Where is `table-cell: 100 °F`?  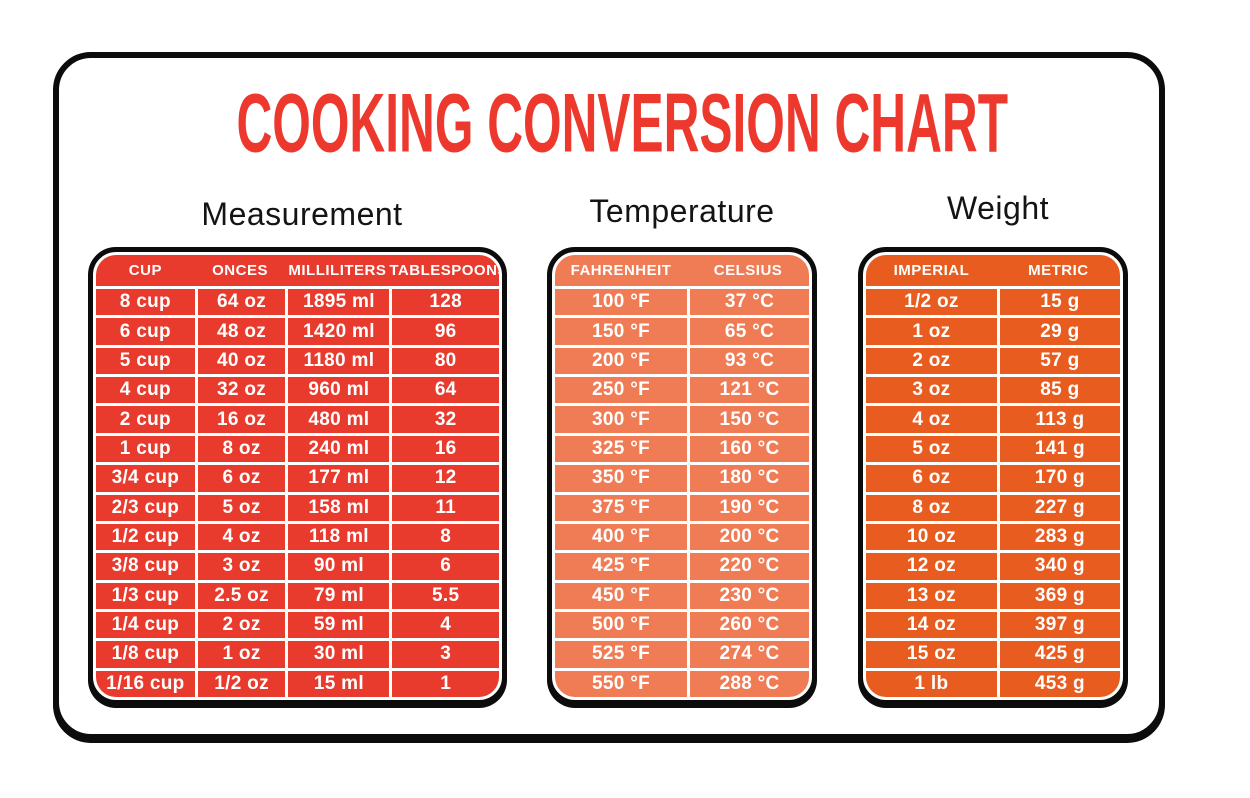
table-cell: 100 °F is located at coordinates (621, 302).